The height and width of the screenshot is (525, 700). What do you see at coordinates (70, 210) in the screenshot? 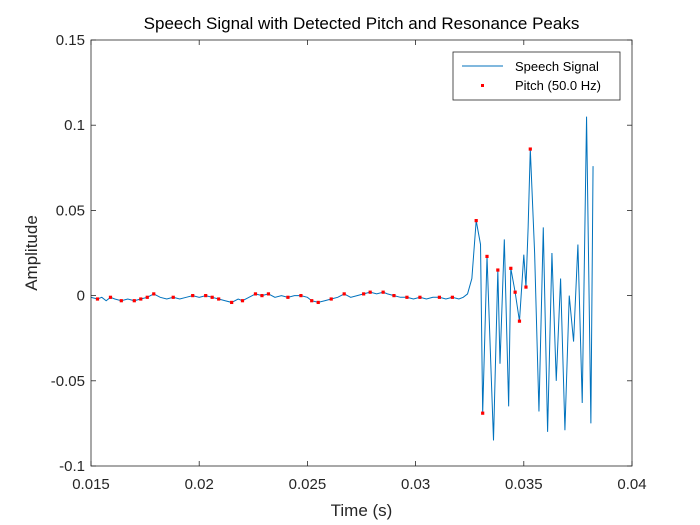
I see `y-tick-label: 0.05` at bounding box center [70, 210].